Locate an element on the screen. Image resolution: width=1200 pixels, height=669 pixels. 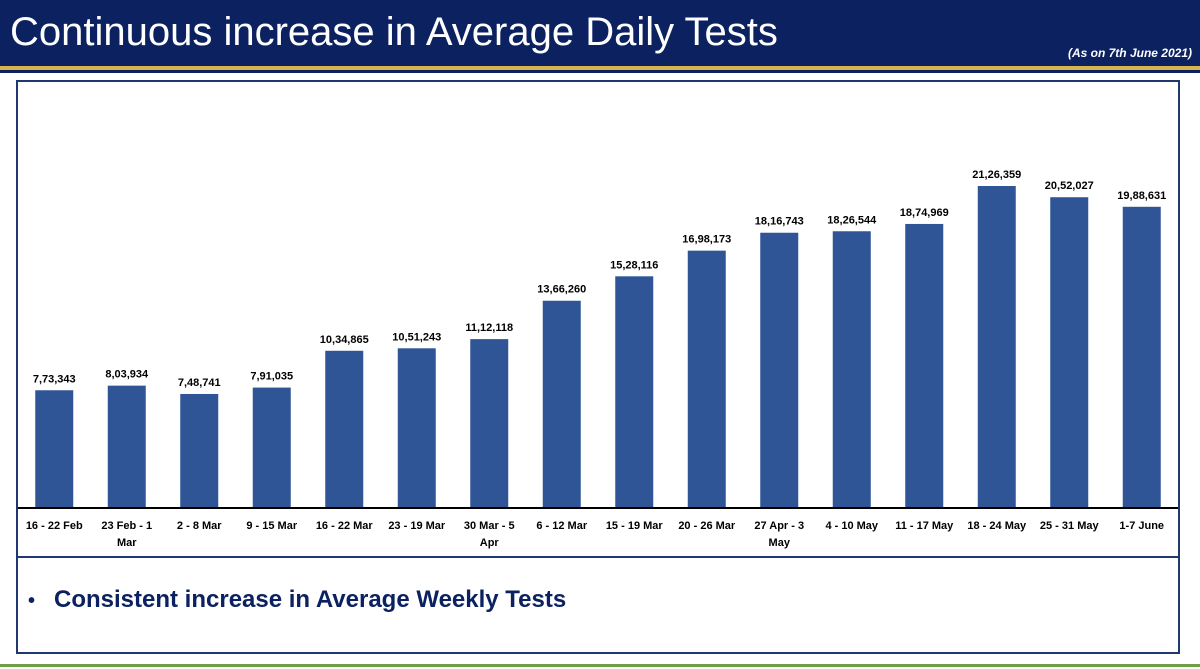
as-on-date: (As on 7th June 2021) is located at coordinates (1129, 53).